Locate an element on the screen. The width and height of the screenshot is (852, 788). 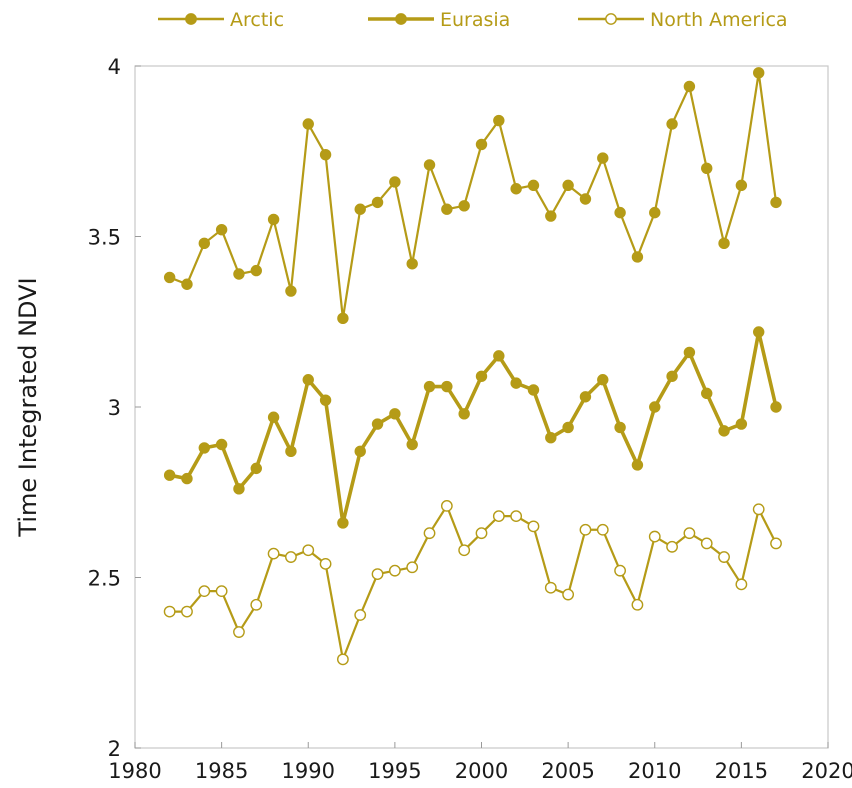
legend-item-north-america: North America is located at coordinates (683, 20).